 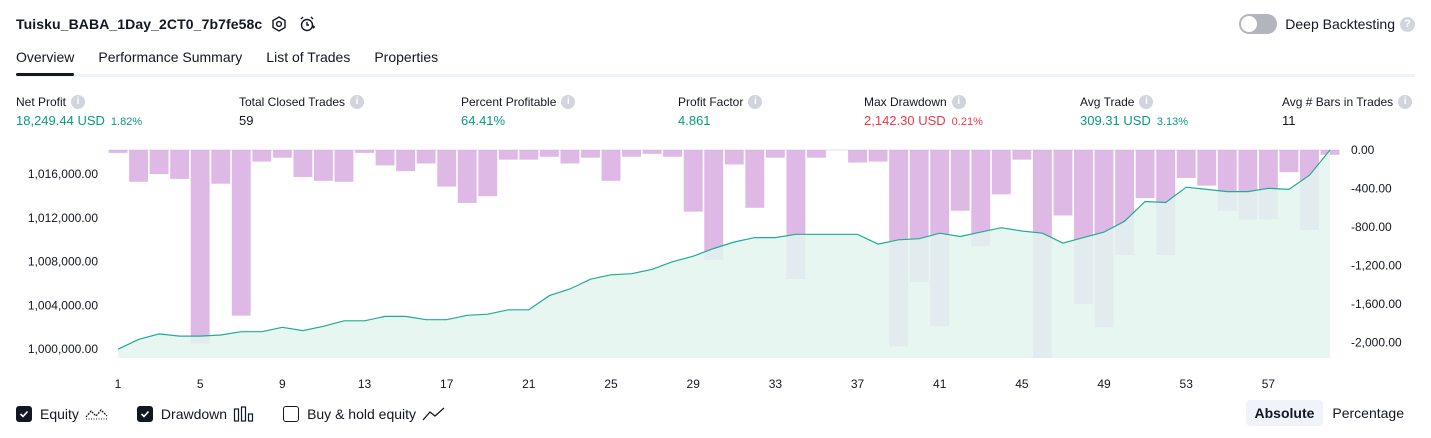 What do you see at coordinates (1284, 413) in the screenshot?
I see `mode-absolute-button: Absolute` at bounding box center [1284, 413].